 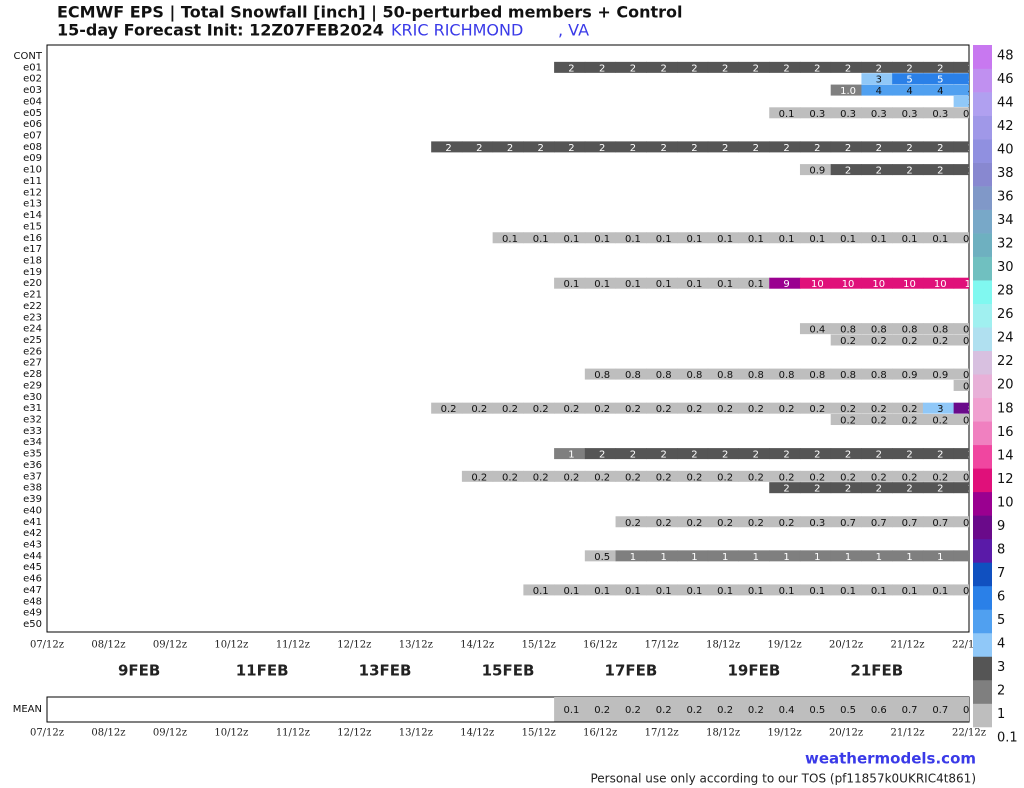 What do you see at coordinates (385, 671) in the screenshot?
I see `day-label: 13FEB` at bounding box center [385, 671].